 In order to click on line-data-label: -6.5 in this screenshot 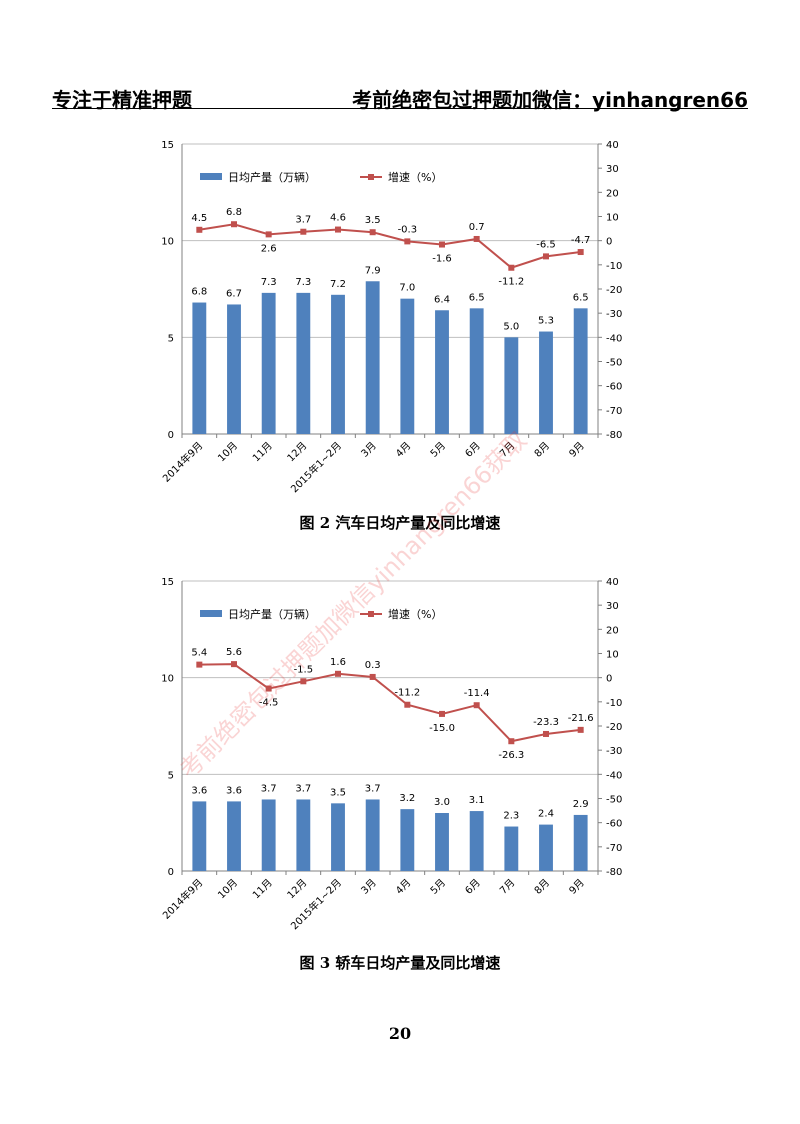, I will do `click(546, 244)`.